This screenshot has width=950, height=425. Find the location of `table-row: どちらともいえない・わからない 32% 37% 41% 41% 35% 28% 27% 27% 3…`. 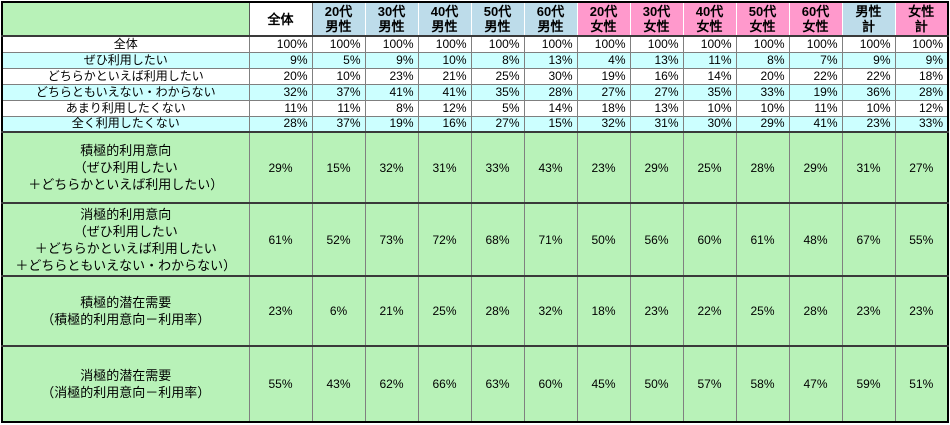

table-row: どちらともいえない・わからない 32% 37% 41% 41% 35% 28% 27% 27% 3… is located at coordinates (474, 91).